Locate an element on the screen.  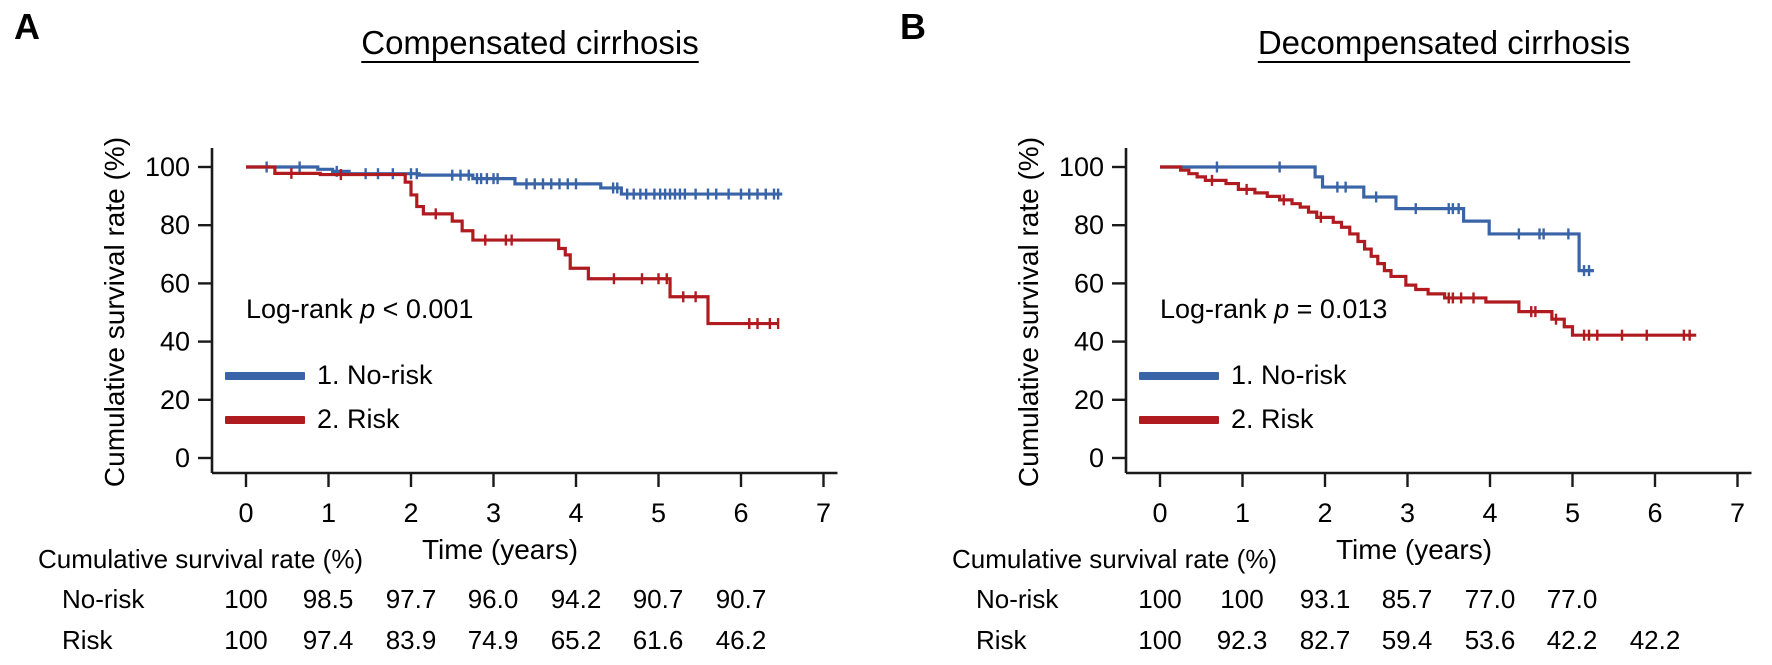
table-cell: 93.1 is located at coordinates (1325, 599).